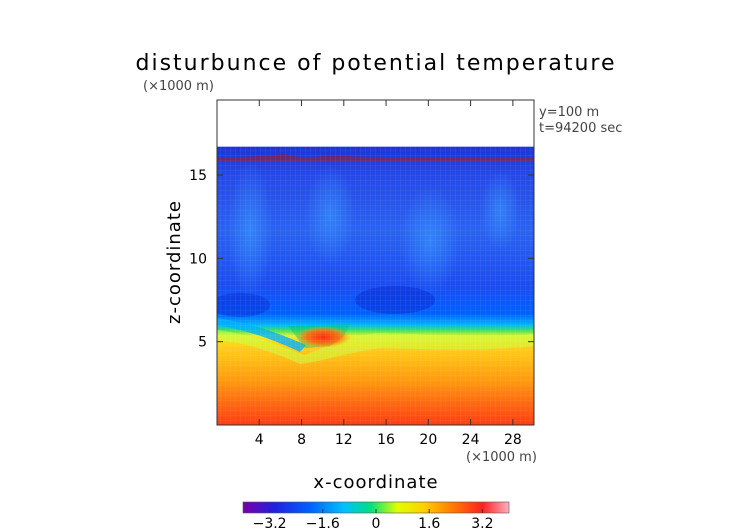 The image size is (752, 532). Describe the element at coordinates (270, 524) in the screenshot. I see `colorbar-tick-label: −3.2` at that location.